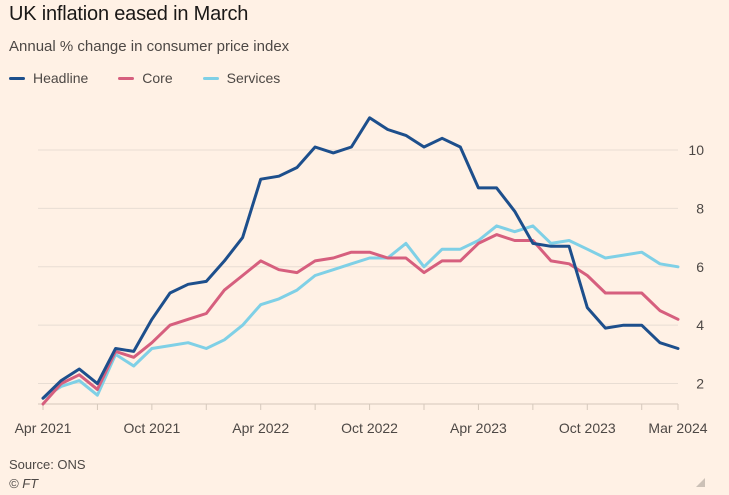 The image size is (729, 495). What do you see at coordinates (17, 78) in the screenshot?
I see `legend-swatch-headline` at bounding box center [17, 78].